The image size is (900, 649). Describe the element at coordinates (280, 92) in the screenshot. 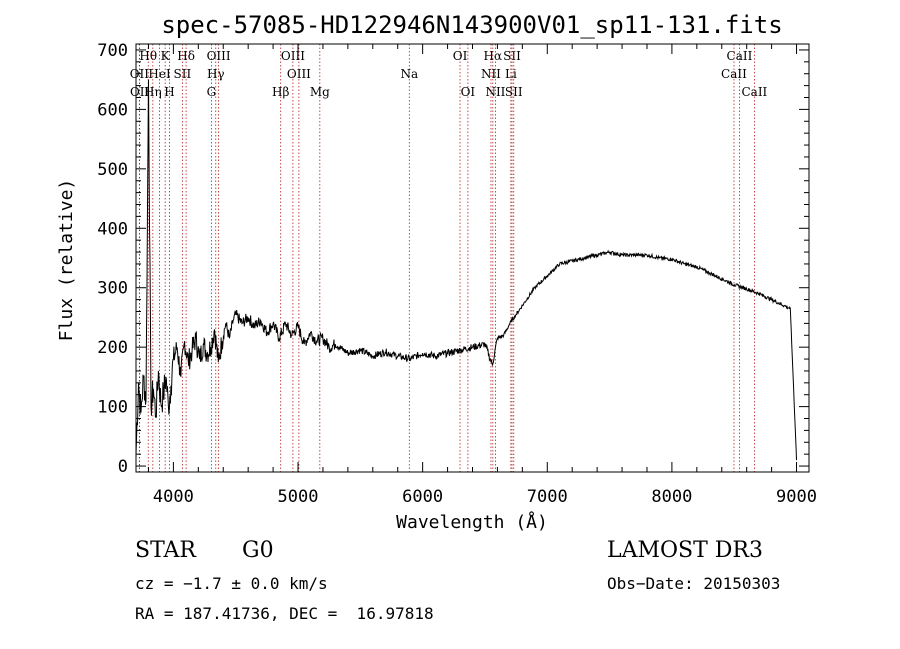

I see `spectral-line-label-12: Hβ` at that location.